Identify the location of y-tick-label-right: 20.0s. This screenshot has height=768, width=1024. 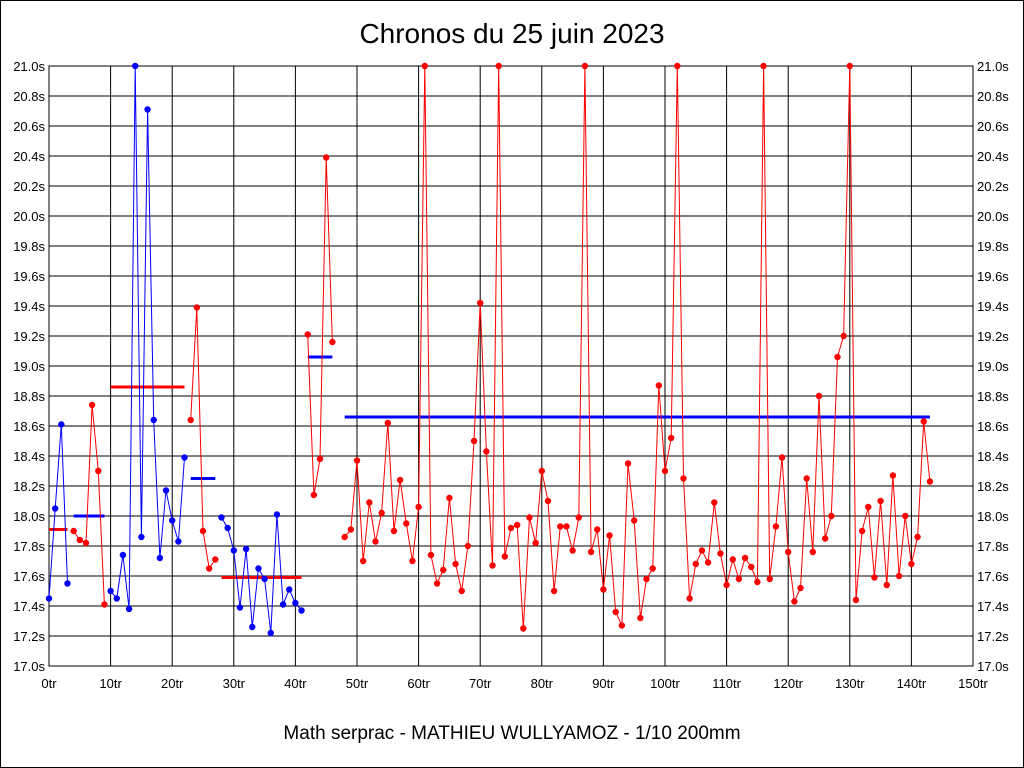
(993, 216).